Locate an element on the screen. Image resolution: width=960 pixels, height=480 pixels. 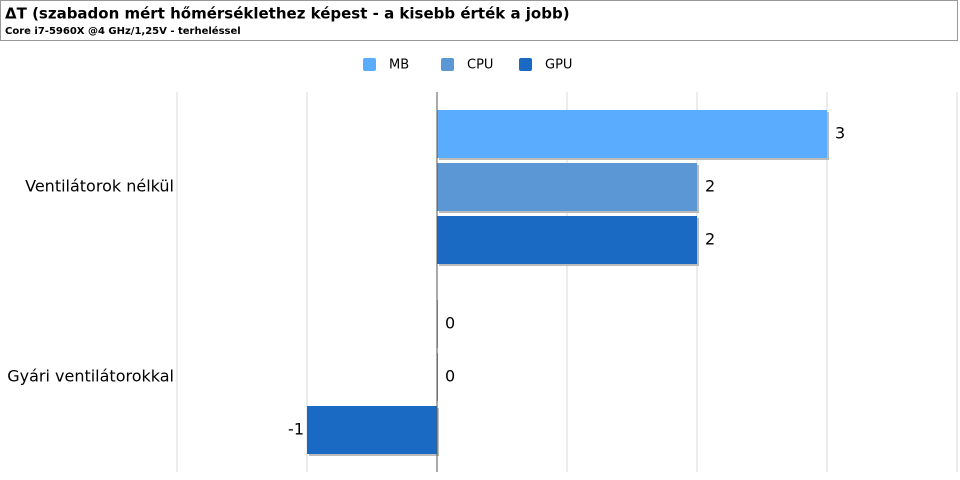
legend-label: GPU is located at coordinates (558, 65).